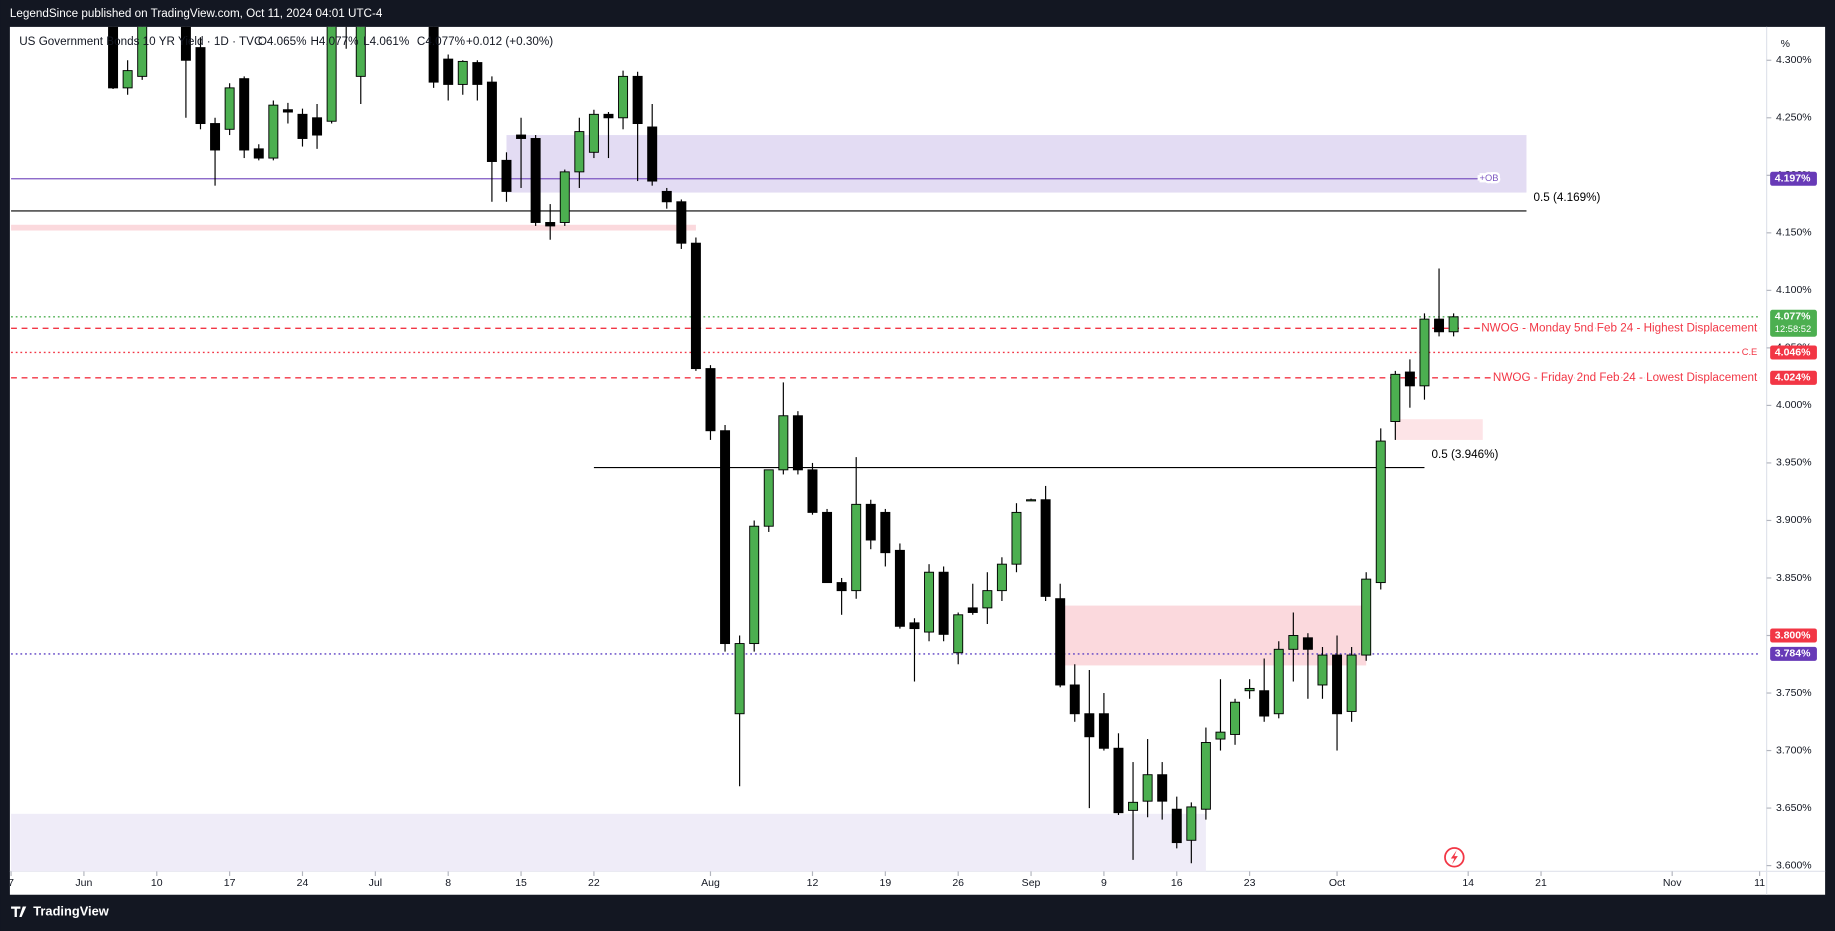 This screenshot has height=931, width=1835. I want to click on x-tick-label: 24, so click(303, 883).